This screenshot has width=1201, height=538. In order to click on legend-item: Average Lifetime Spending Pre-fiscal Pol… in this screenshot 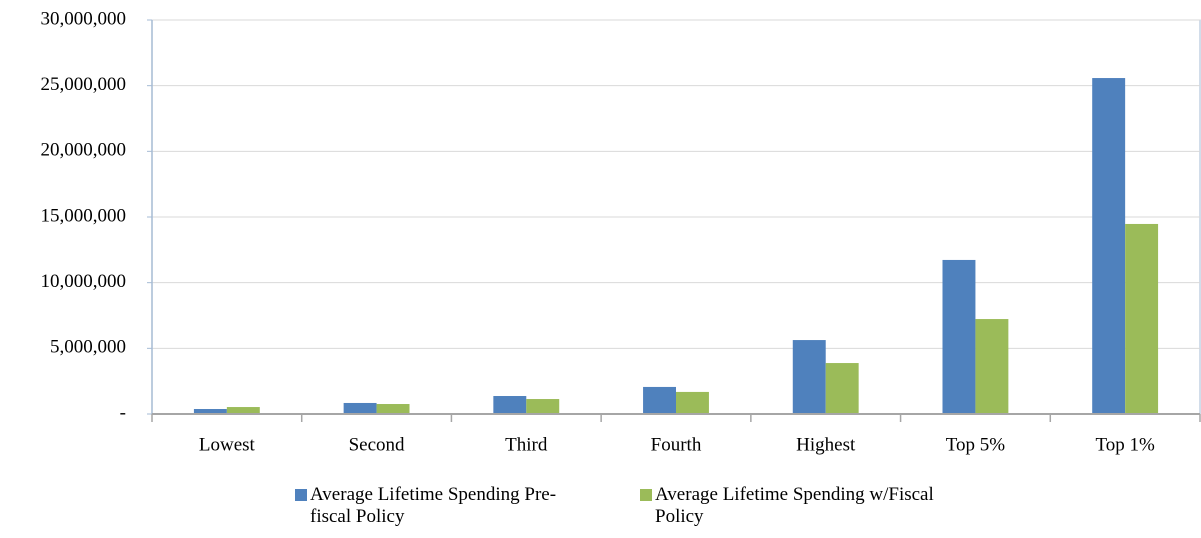, I will do `click(445, 506)`.